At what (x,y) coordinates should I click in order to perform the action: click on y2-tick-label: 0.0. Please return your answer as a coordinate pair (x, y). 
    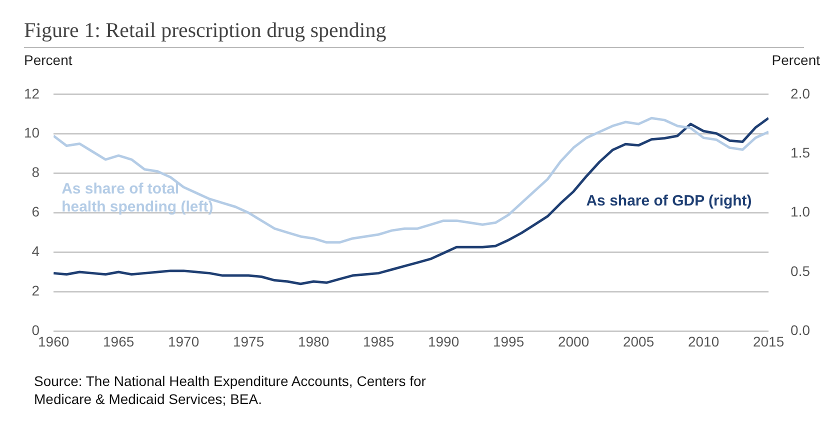
    Looking at the image, I should click on (800, 330).